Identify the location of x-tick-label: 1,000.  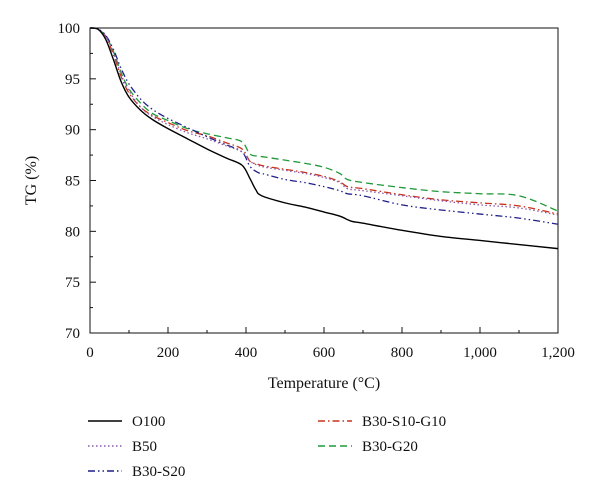
(480, 353).